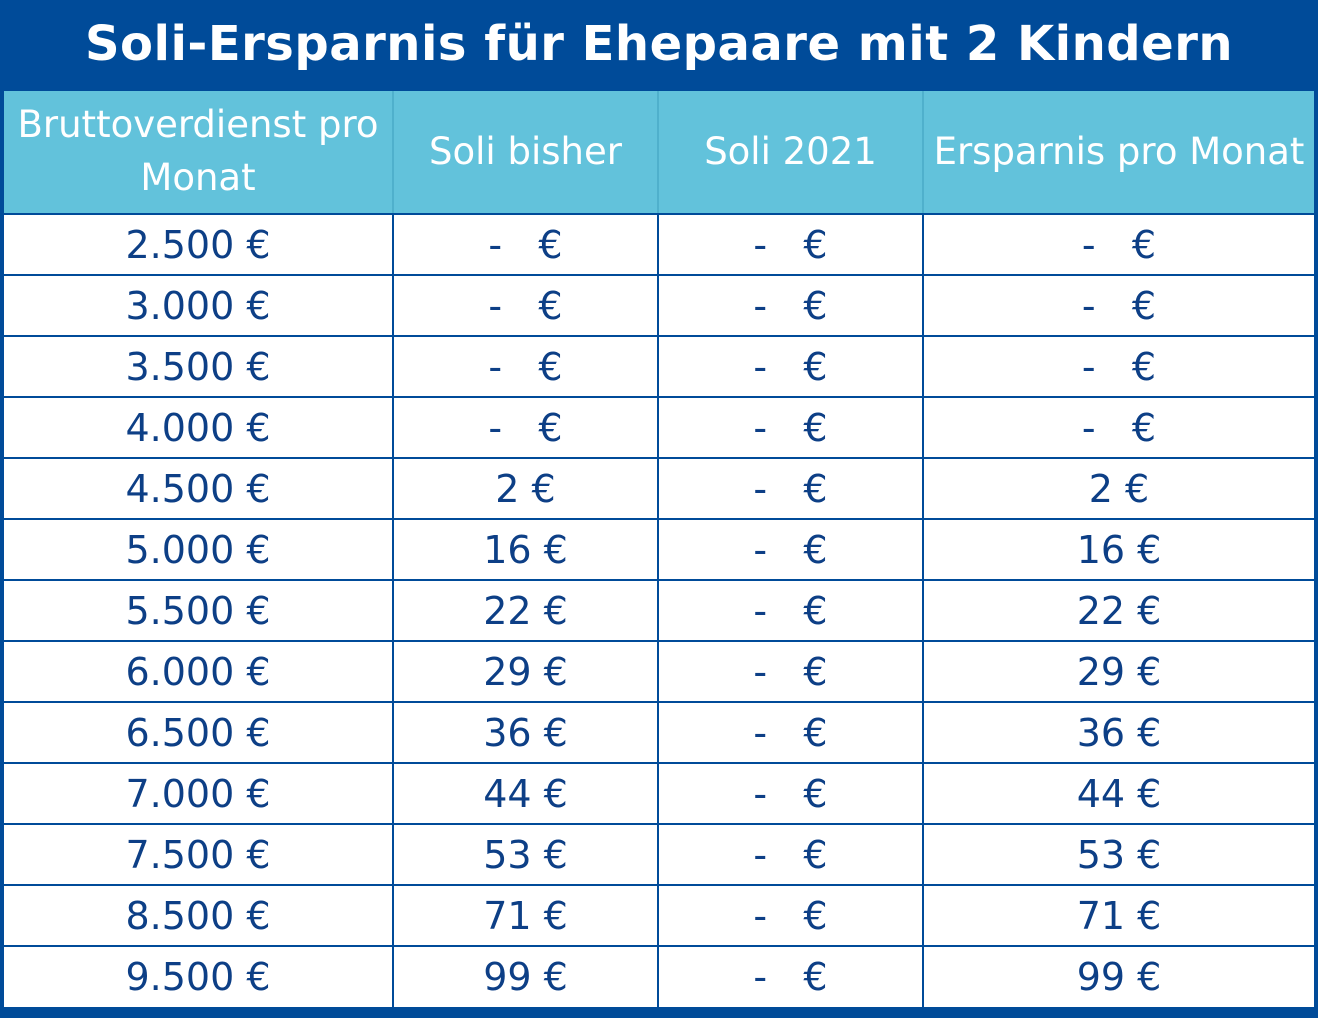 This screenshot has width=1318, height=1034. Describe the element at coordinates (199, 915) in the screenshot. I see `cell-gross-income: 8.500 €` at that location.